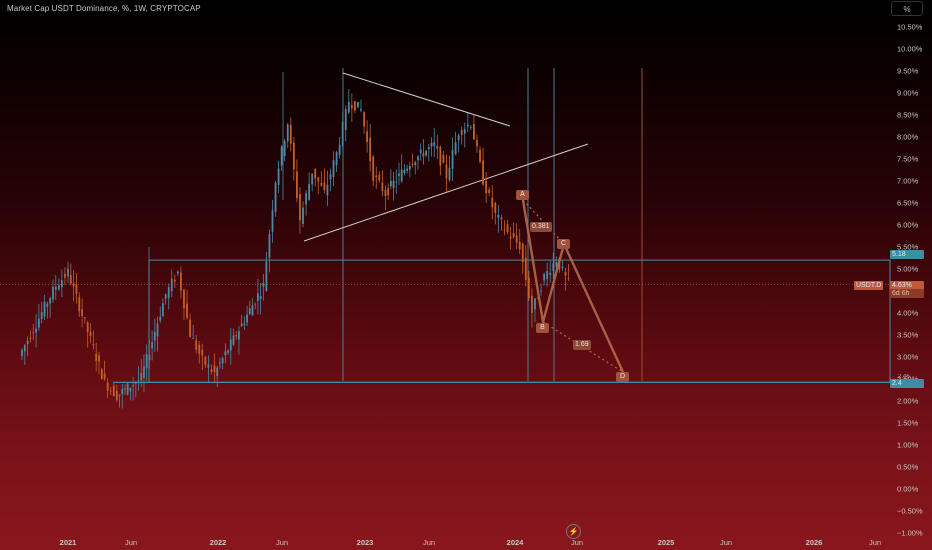  What do you see at coordinates (908, 71) in the screenshot?
I see `y-tick-label: 9.50%` at bounding box center [908, 71].